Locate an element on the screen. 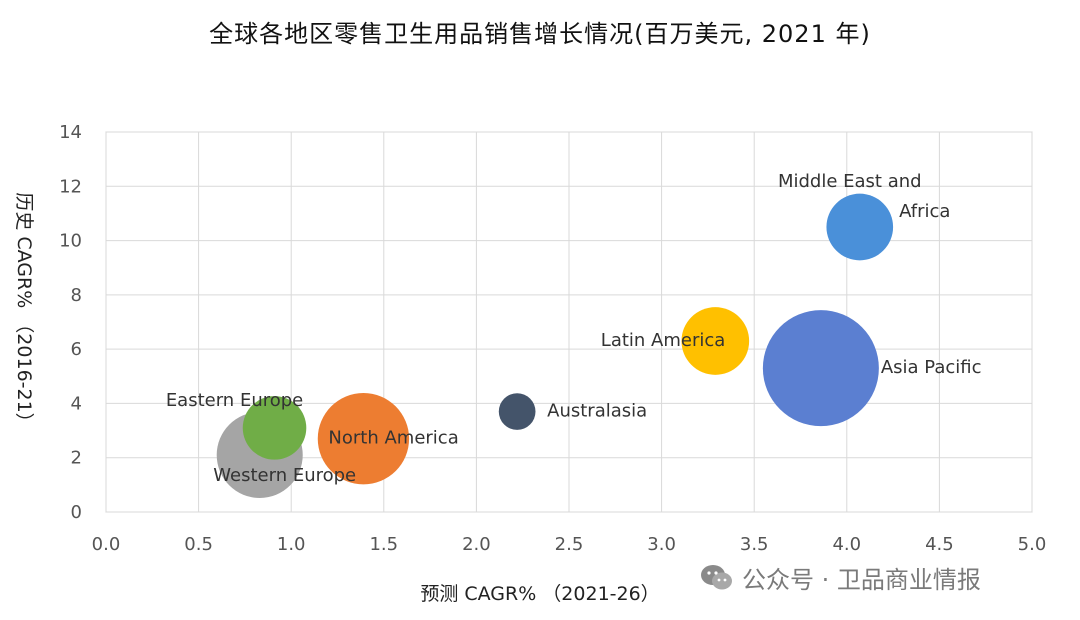 The height and width of the screenshot is (620, 1080). x-tick-label: 3.5 is located at coordinates (754, 544).